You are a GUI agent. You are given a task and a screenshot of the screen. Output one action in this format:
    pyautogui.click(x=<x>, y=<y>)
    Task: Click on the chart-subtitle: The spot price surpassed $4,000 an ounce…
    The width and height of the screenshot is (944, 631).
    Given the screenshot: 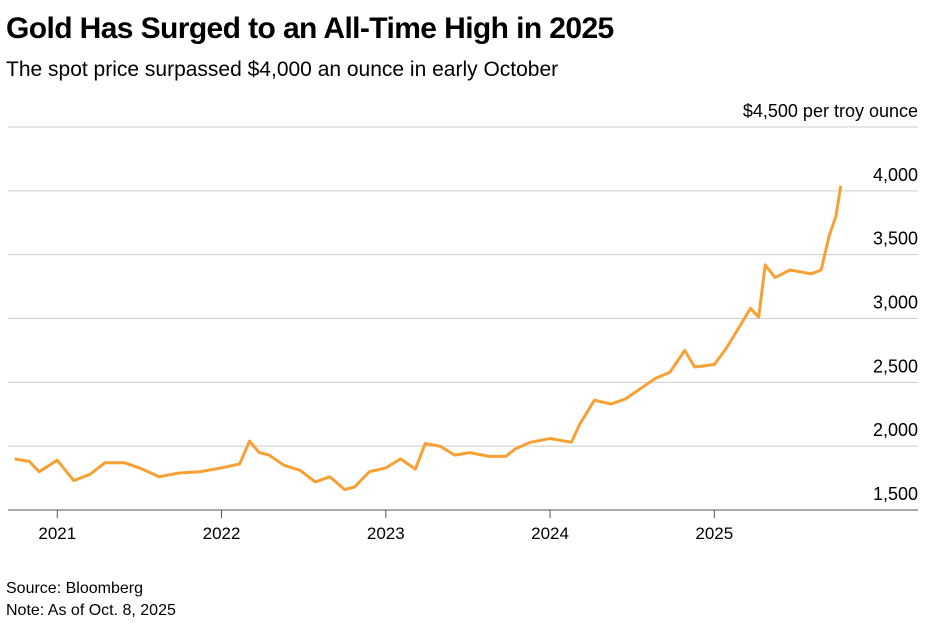 What is the action you would take?
    pyautogui.click(x=282, y=69)
    